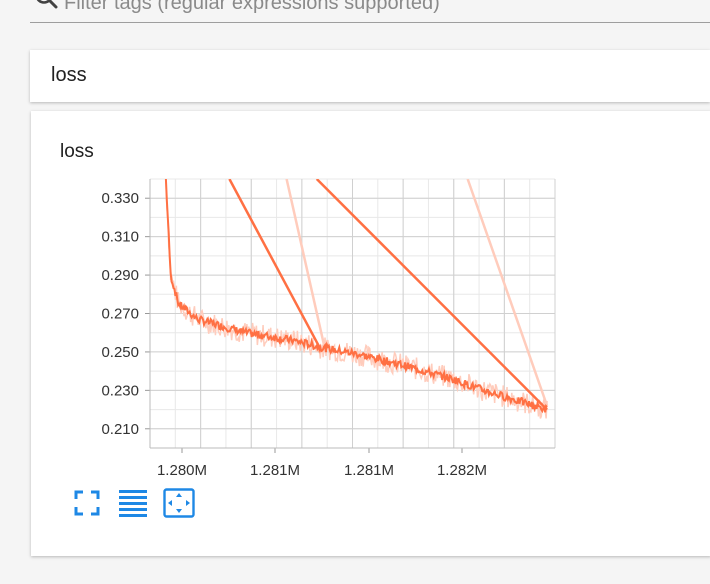  I want to click on y-tick-label: 0.270, so click(120, 314).